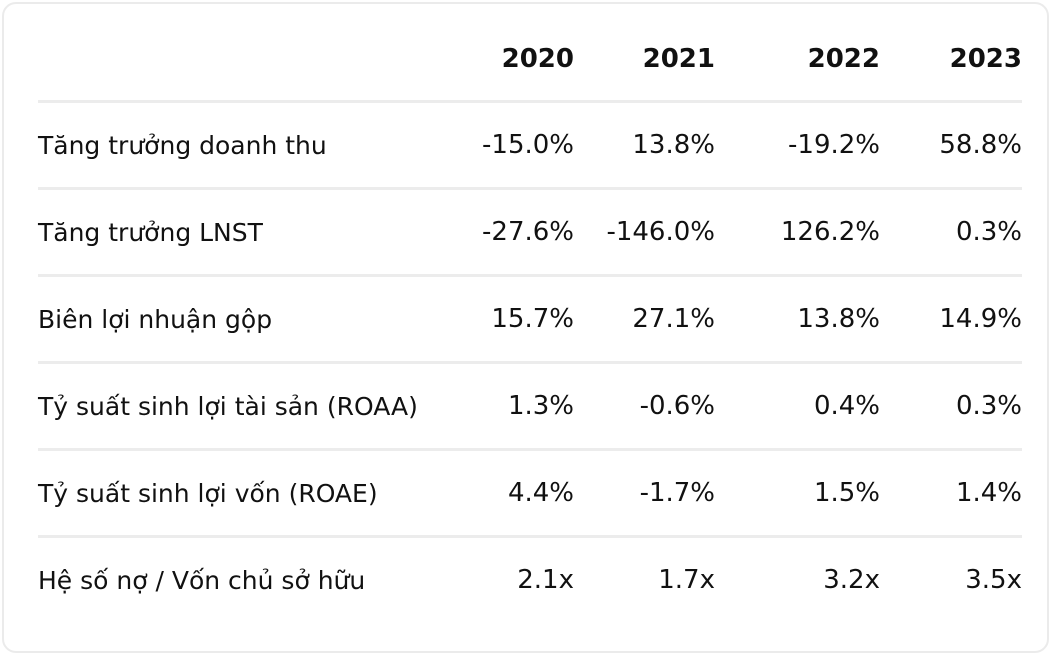  I want to click on row-label: Tăng trưởng doanh thu, so click(238, 145).